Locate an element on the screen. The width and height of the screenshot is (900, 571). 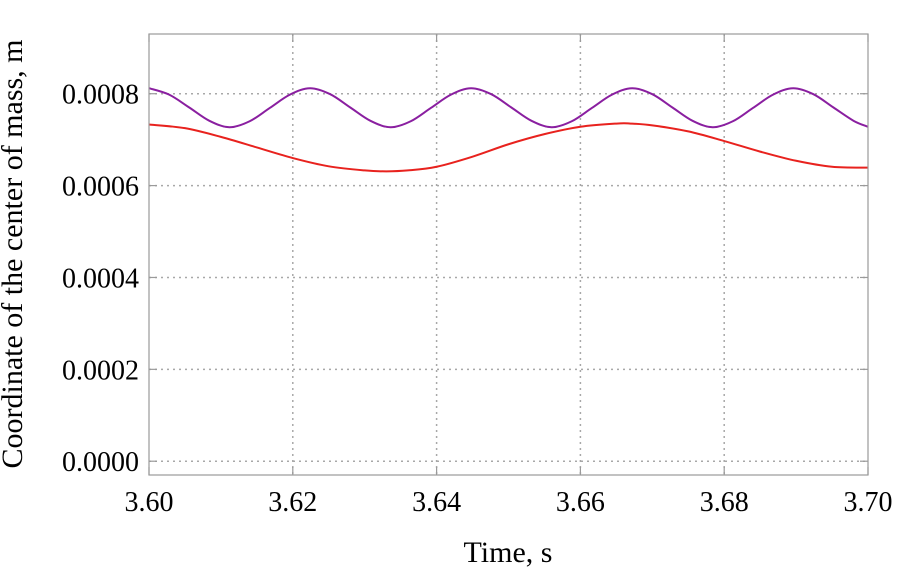
y-tick-label: 0.0002 is located at coordinates (100, 370).